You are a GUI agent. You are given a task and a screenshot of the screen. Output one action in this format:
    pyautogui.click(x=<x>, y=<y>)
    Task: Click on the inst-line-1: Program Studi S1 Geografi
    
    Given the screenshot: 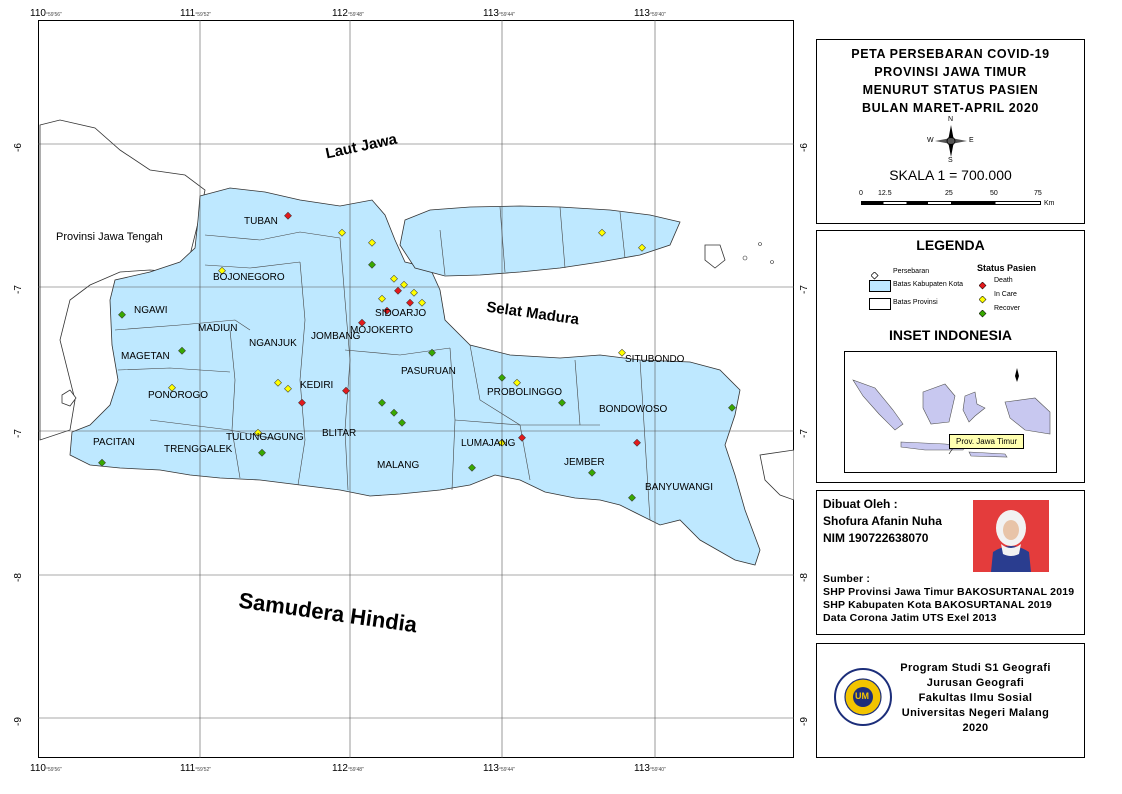 What is the action you would take?
    pyautogui.click(x=975, y=668)
    